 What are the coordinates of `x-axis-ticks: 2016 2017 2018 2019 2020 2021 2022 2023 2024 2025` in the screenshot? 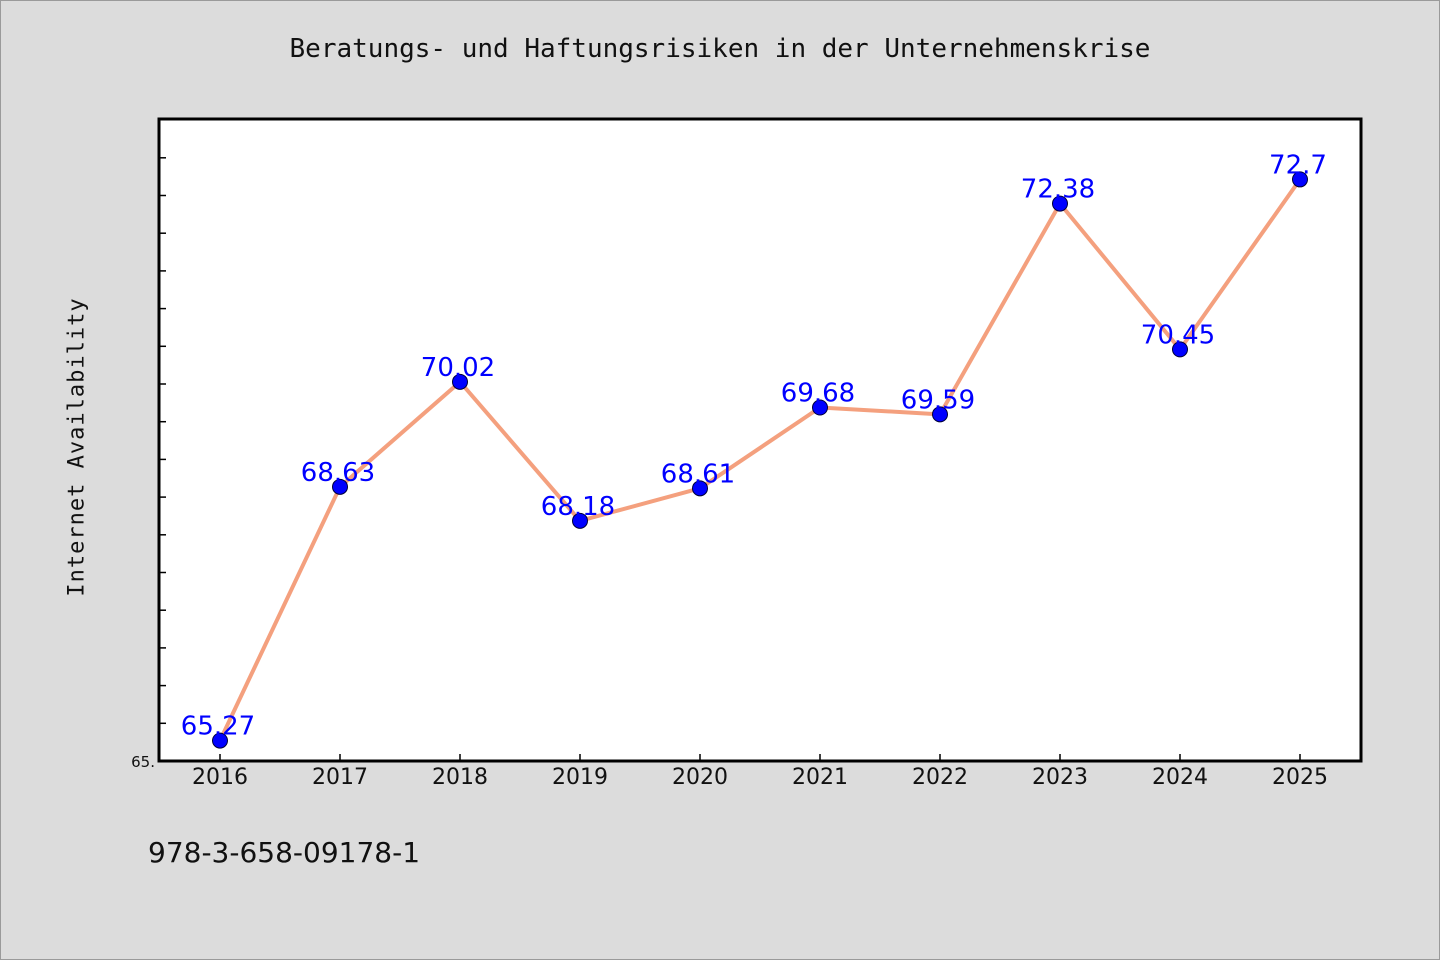 It's located at (760, 772).